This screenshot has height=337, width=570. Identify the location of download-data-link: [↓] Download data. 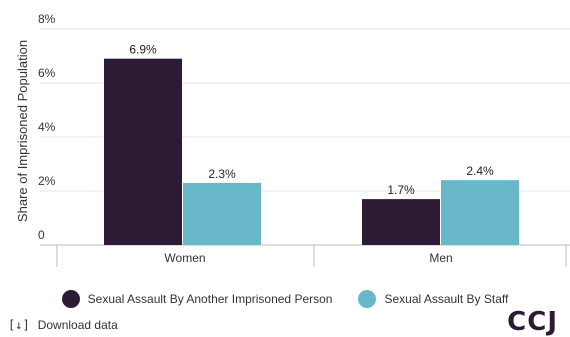
(63, 325).